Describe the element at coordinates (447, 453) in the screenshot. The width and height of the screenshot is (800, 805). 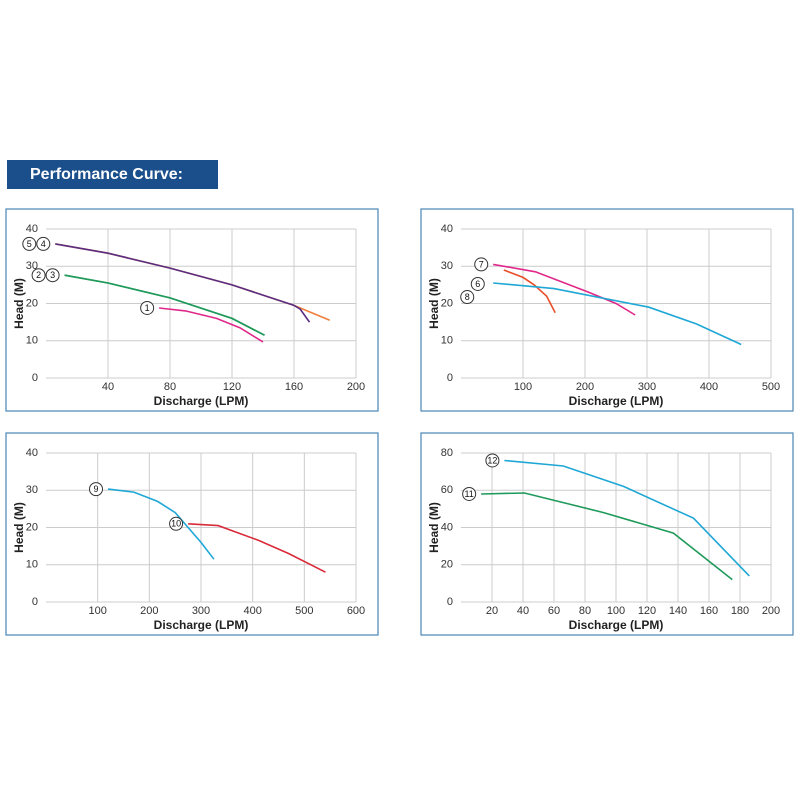
I see `y-tick-label: 80` at that location.